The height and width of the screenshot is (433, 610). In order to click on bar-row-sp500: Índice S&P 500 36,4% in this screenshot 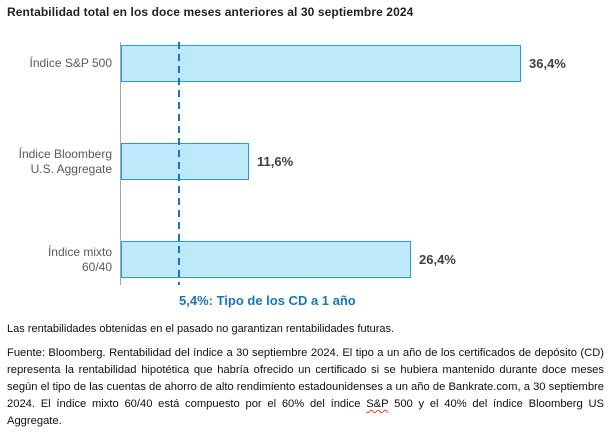, I will do `click(305, 63)`.